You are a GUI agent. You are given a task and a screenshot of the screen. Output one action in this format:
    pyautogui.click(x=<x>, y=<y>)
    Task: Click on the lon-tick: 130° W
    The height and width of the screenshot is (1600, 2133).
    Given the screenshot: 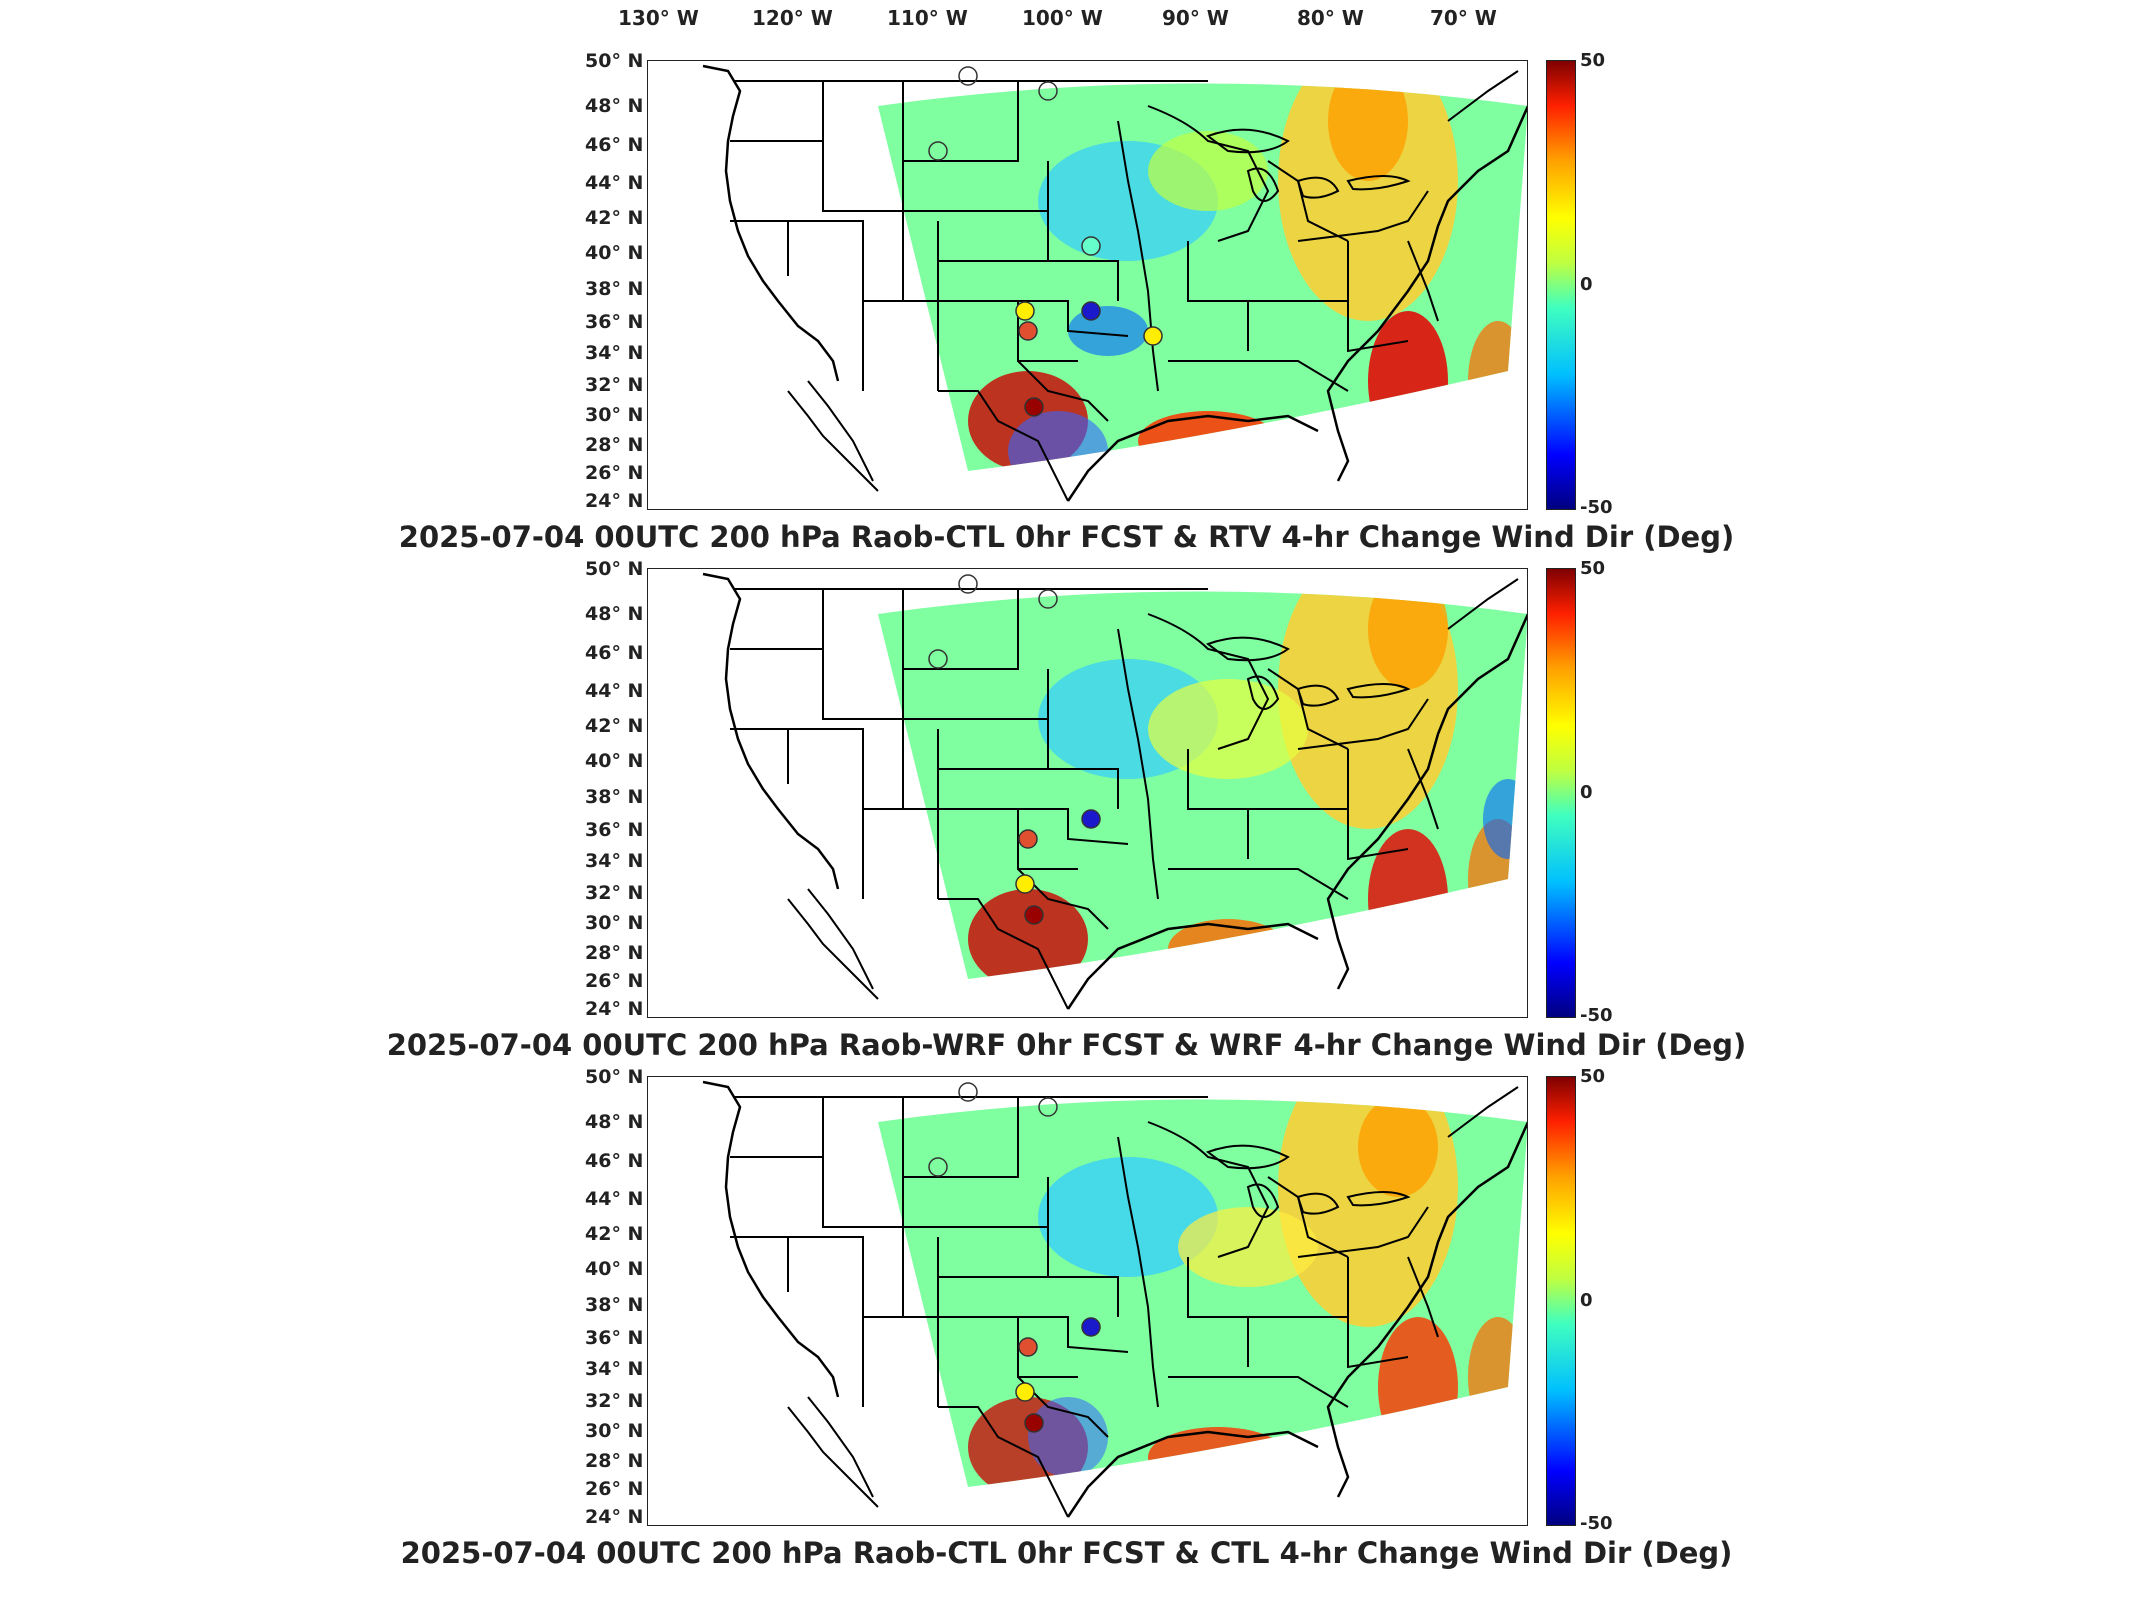 What is the action you would take?
    pyautogui.click(x=658, y=18)
    